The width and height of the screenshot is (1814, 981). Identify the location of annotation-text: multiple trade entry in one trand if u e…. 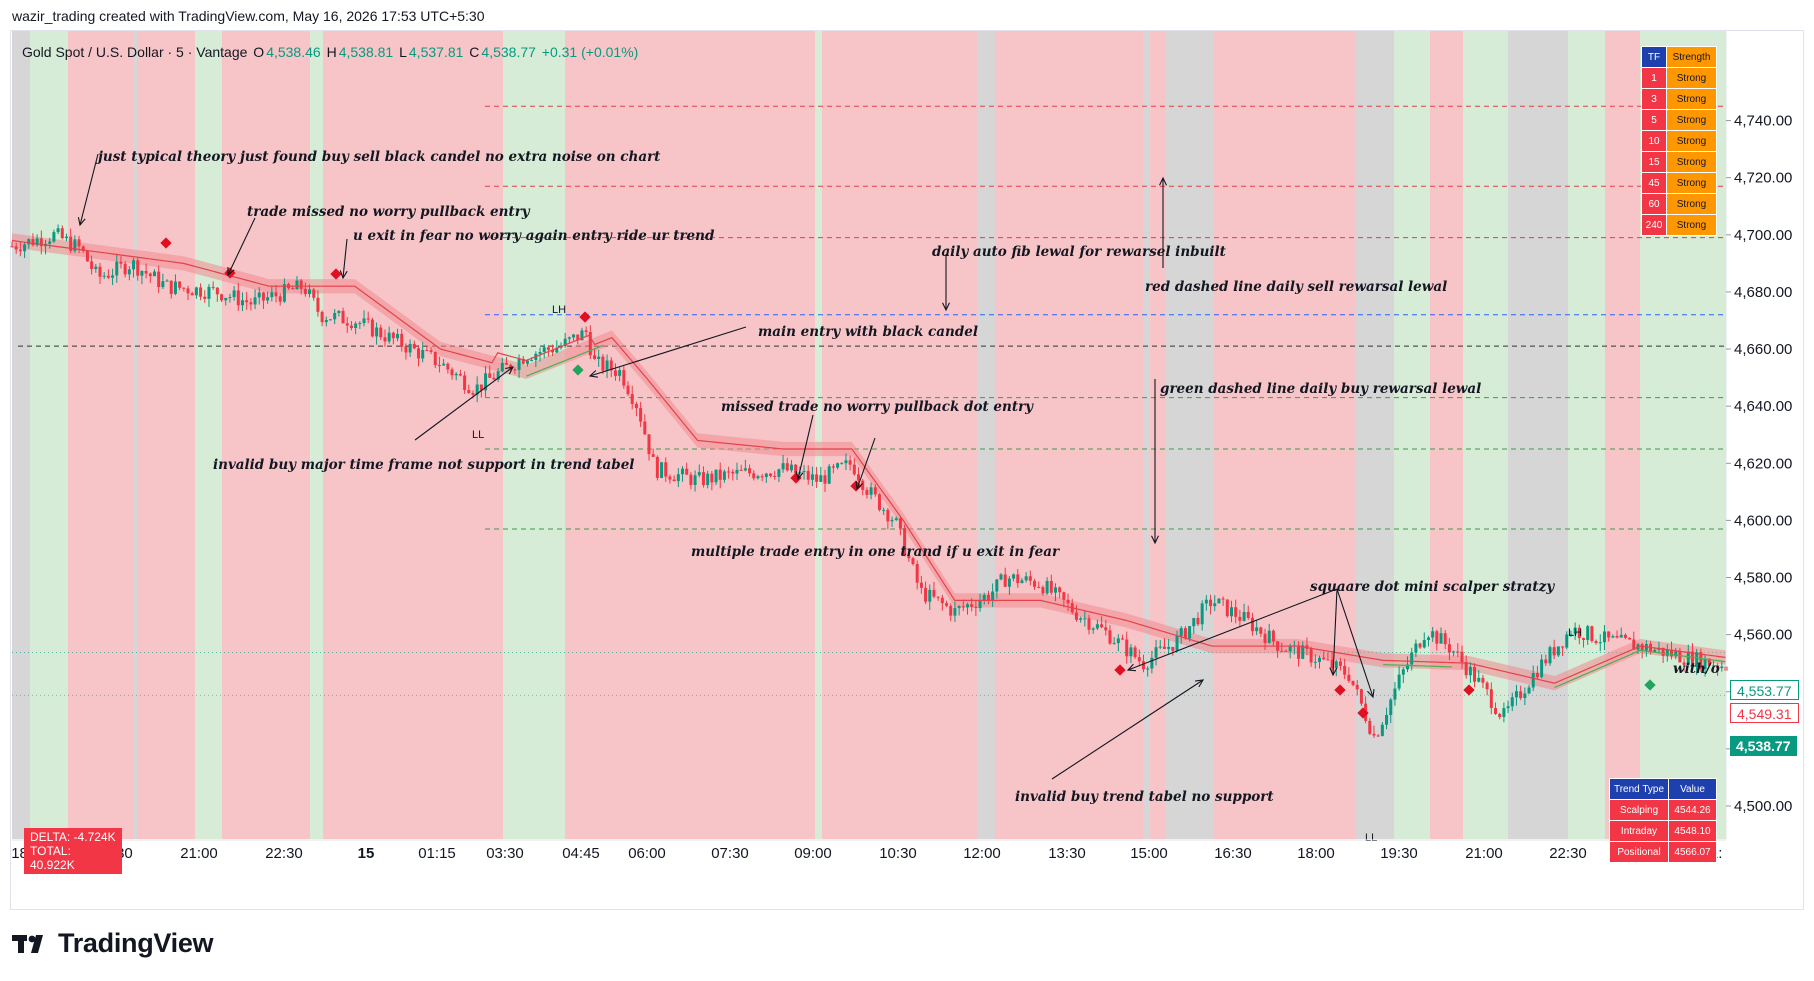
(875, 552).